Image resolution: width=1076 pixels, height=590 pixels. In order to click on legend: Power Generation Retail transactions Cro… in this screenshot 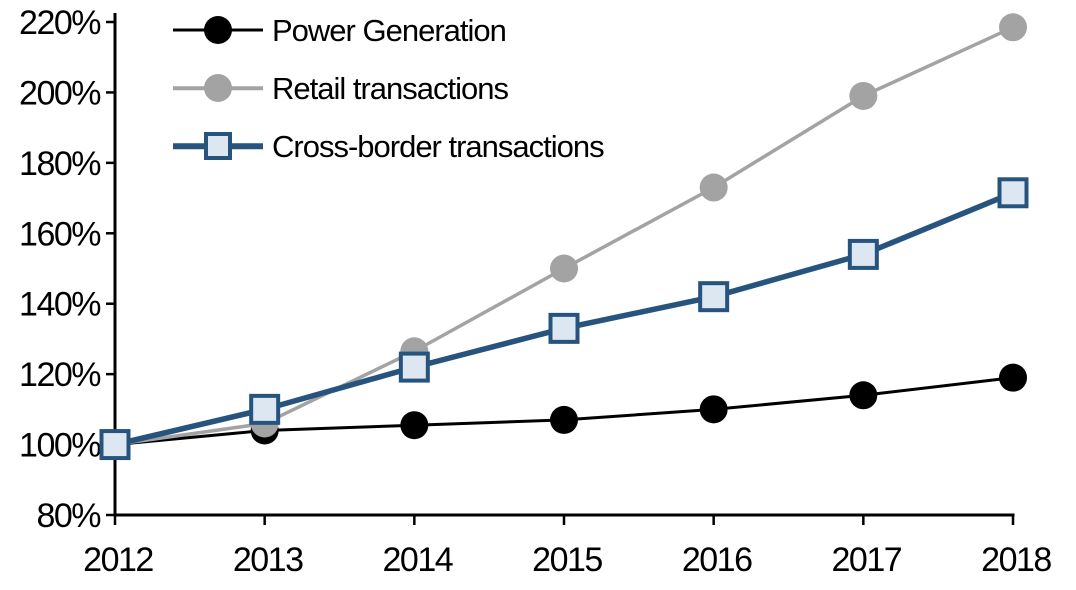, I will do `click(389, 88)`.